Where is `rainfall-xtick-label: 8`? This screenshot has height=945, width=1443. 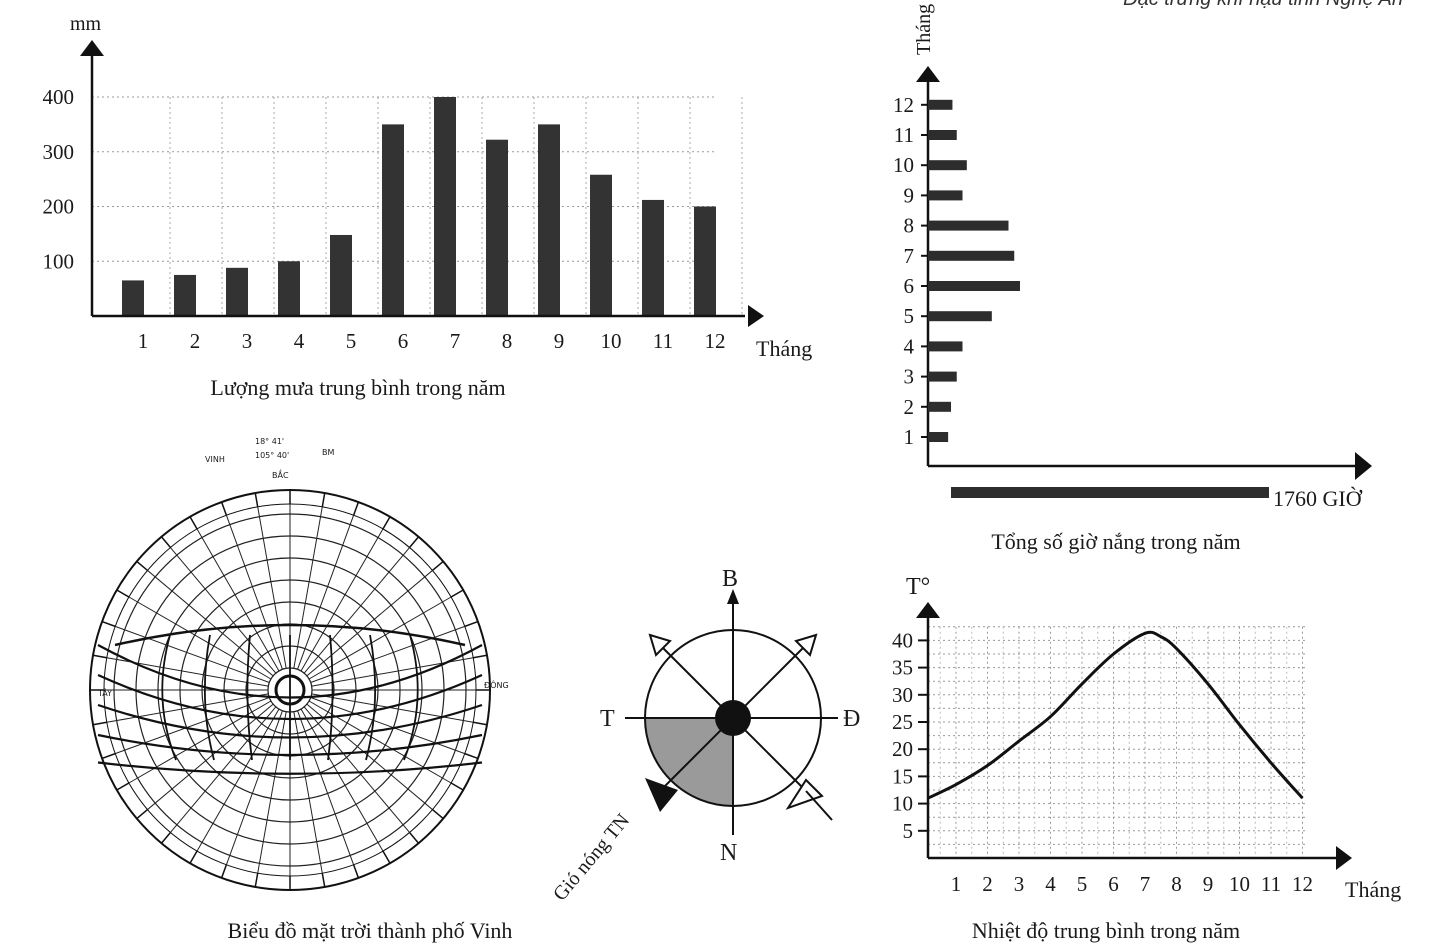 rainfall-xtick-label: 8 is located at coordinates (507, 341).